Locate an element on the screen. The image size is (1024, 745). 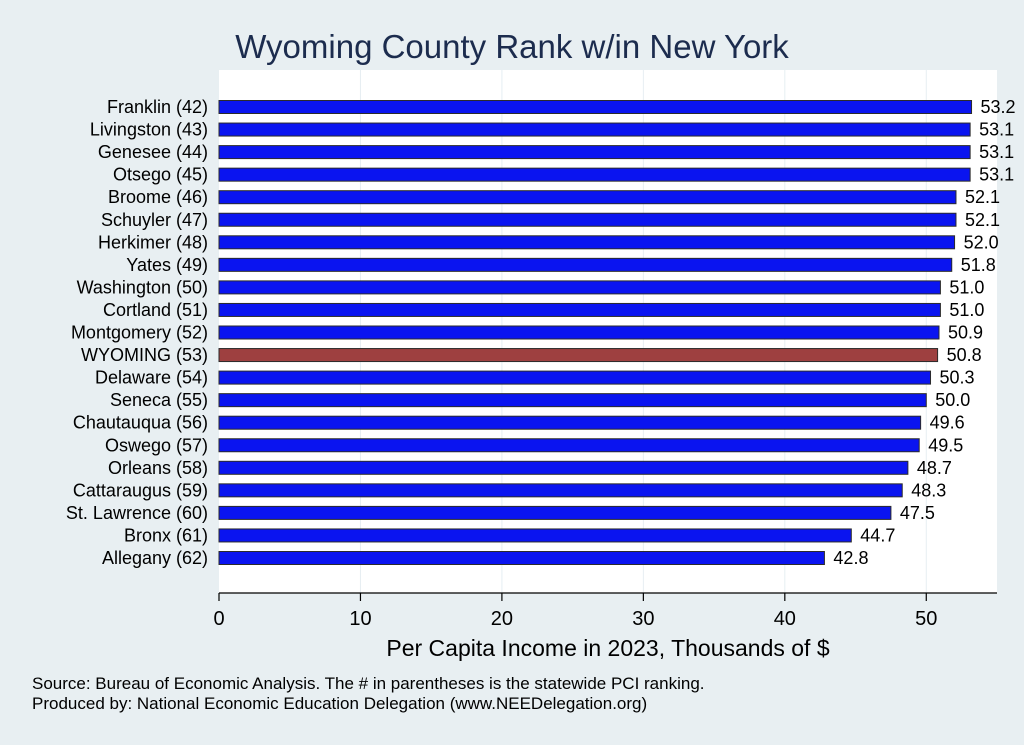
x-tick-label: 20 is located at coordinates (502, 619).